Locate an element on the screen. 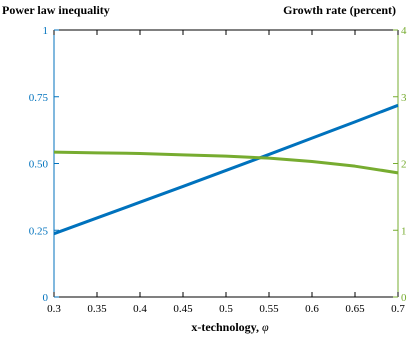 The width and height of the screenshot is (410, 339). left-y-tick-label: 0.75 is located at coordinates (39, 98).